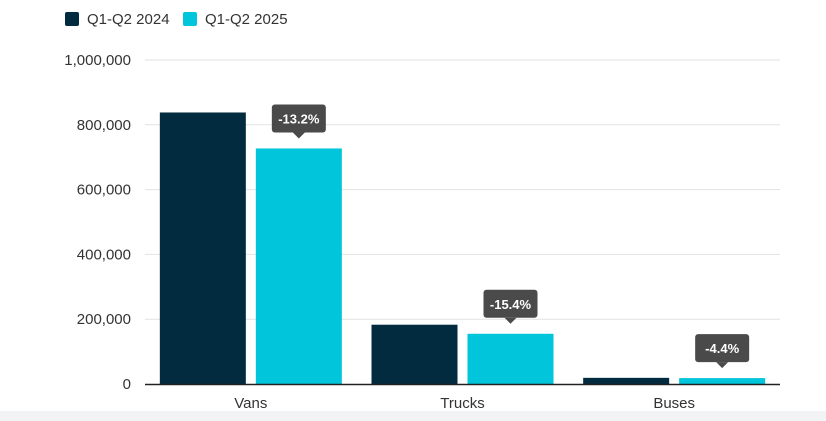 Image resolution: width=826 pixels, height=421 pixels. I want to click on y-tick-label: 0, so click(127, 384).